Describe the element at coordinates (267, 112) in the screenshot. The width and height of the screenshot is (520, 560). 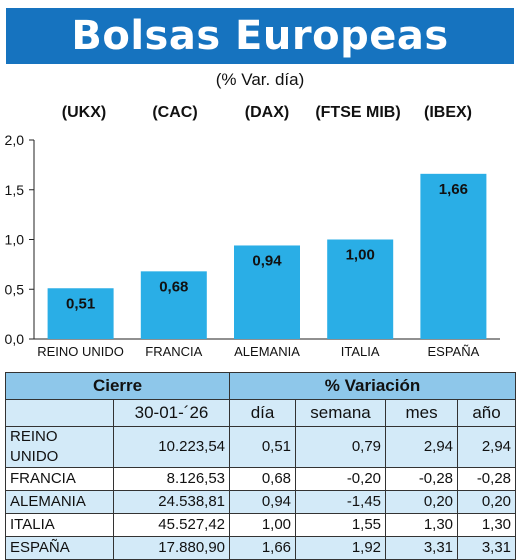
I see `index-label-dax: (DAX)` at that location.